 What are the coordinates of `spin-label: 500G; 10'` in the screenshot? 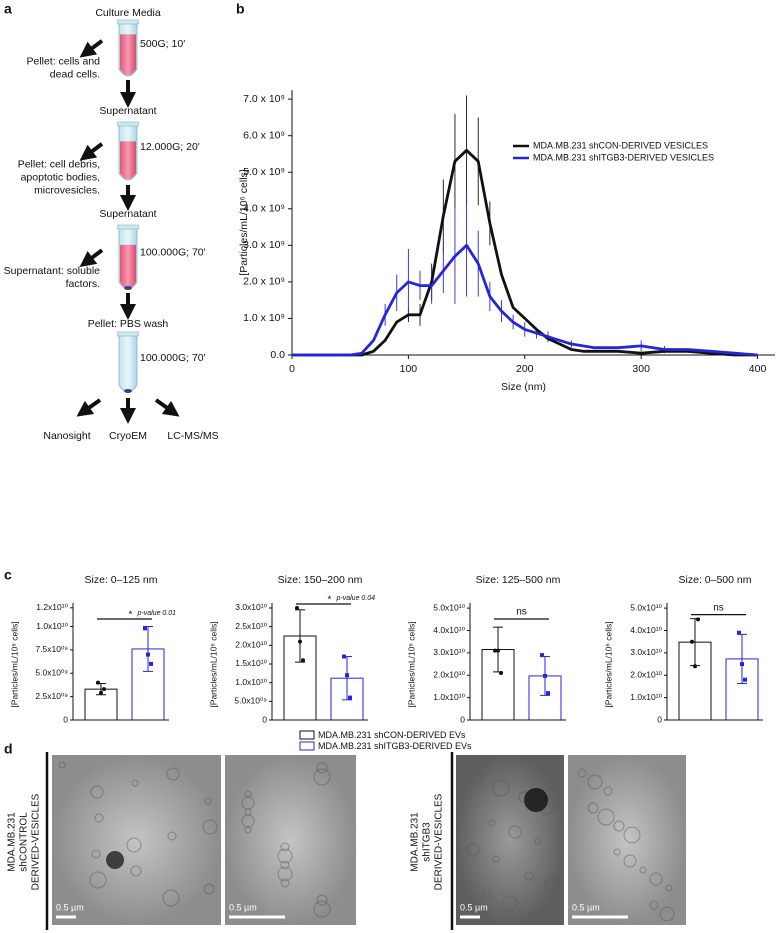 It's located at (162, 44).